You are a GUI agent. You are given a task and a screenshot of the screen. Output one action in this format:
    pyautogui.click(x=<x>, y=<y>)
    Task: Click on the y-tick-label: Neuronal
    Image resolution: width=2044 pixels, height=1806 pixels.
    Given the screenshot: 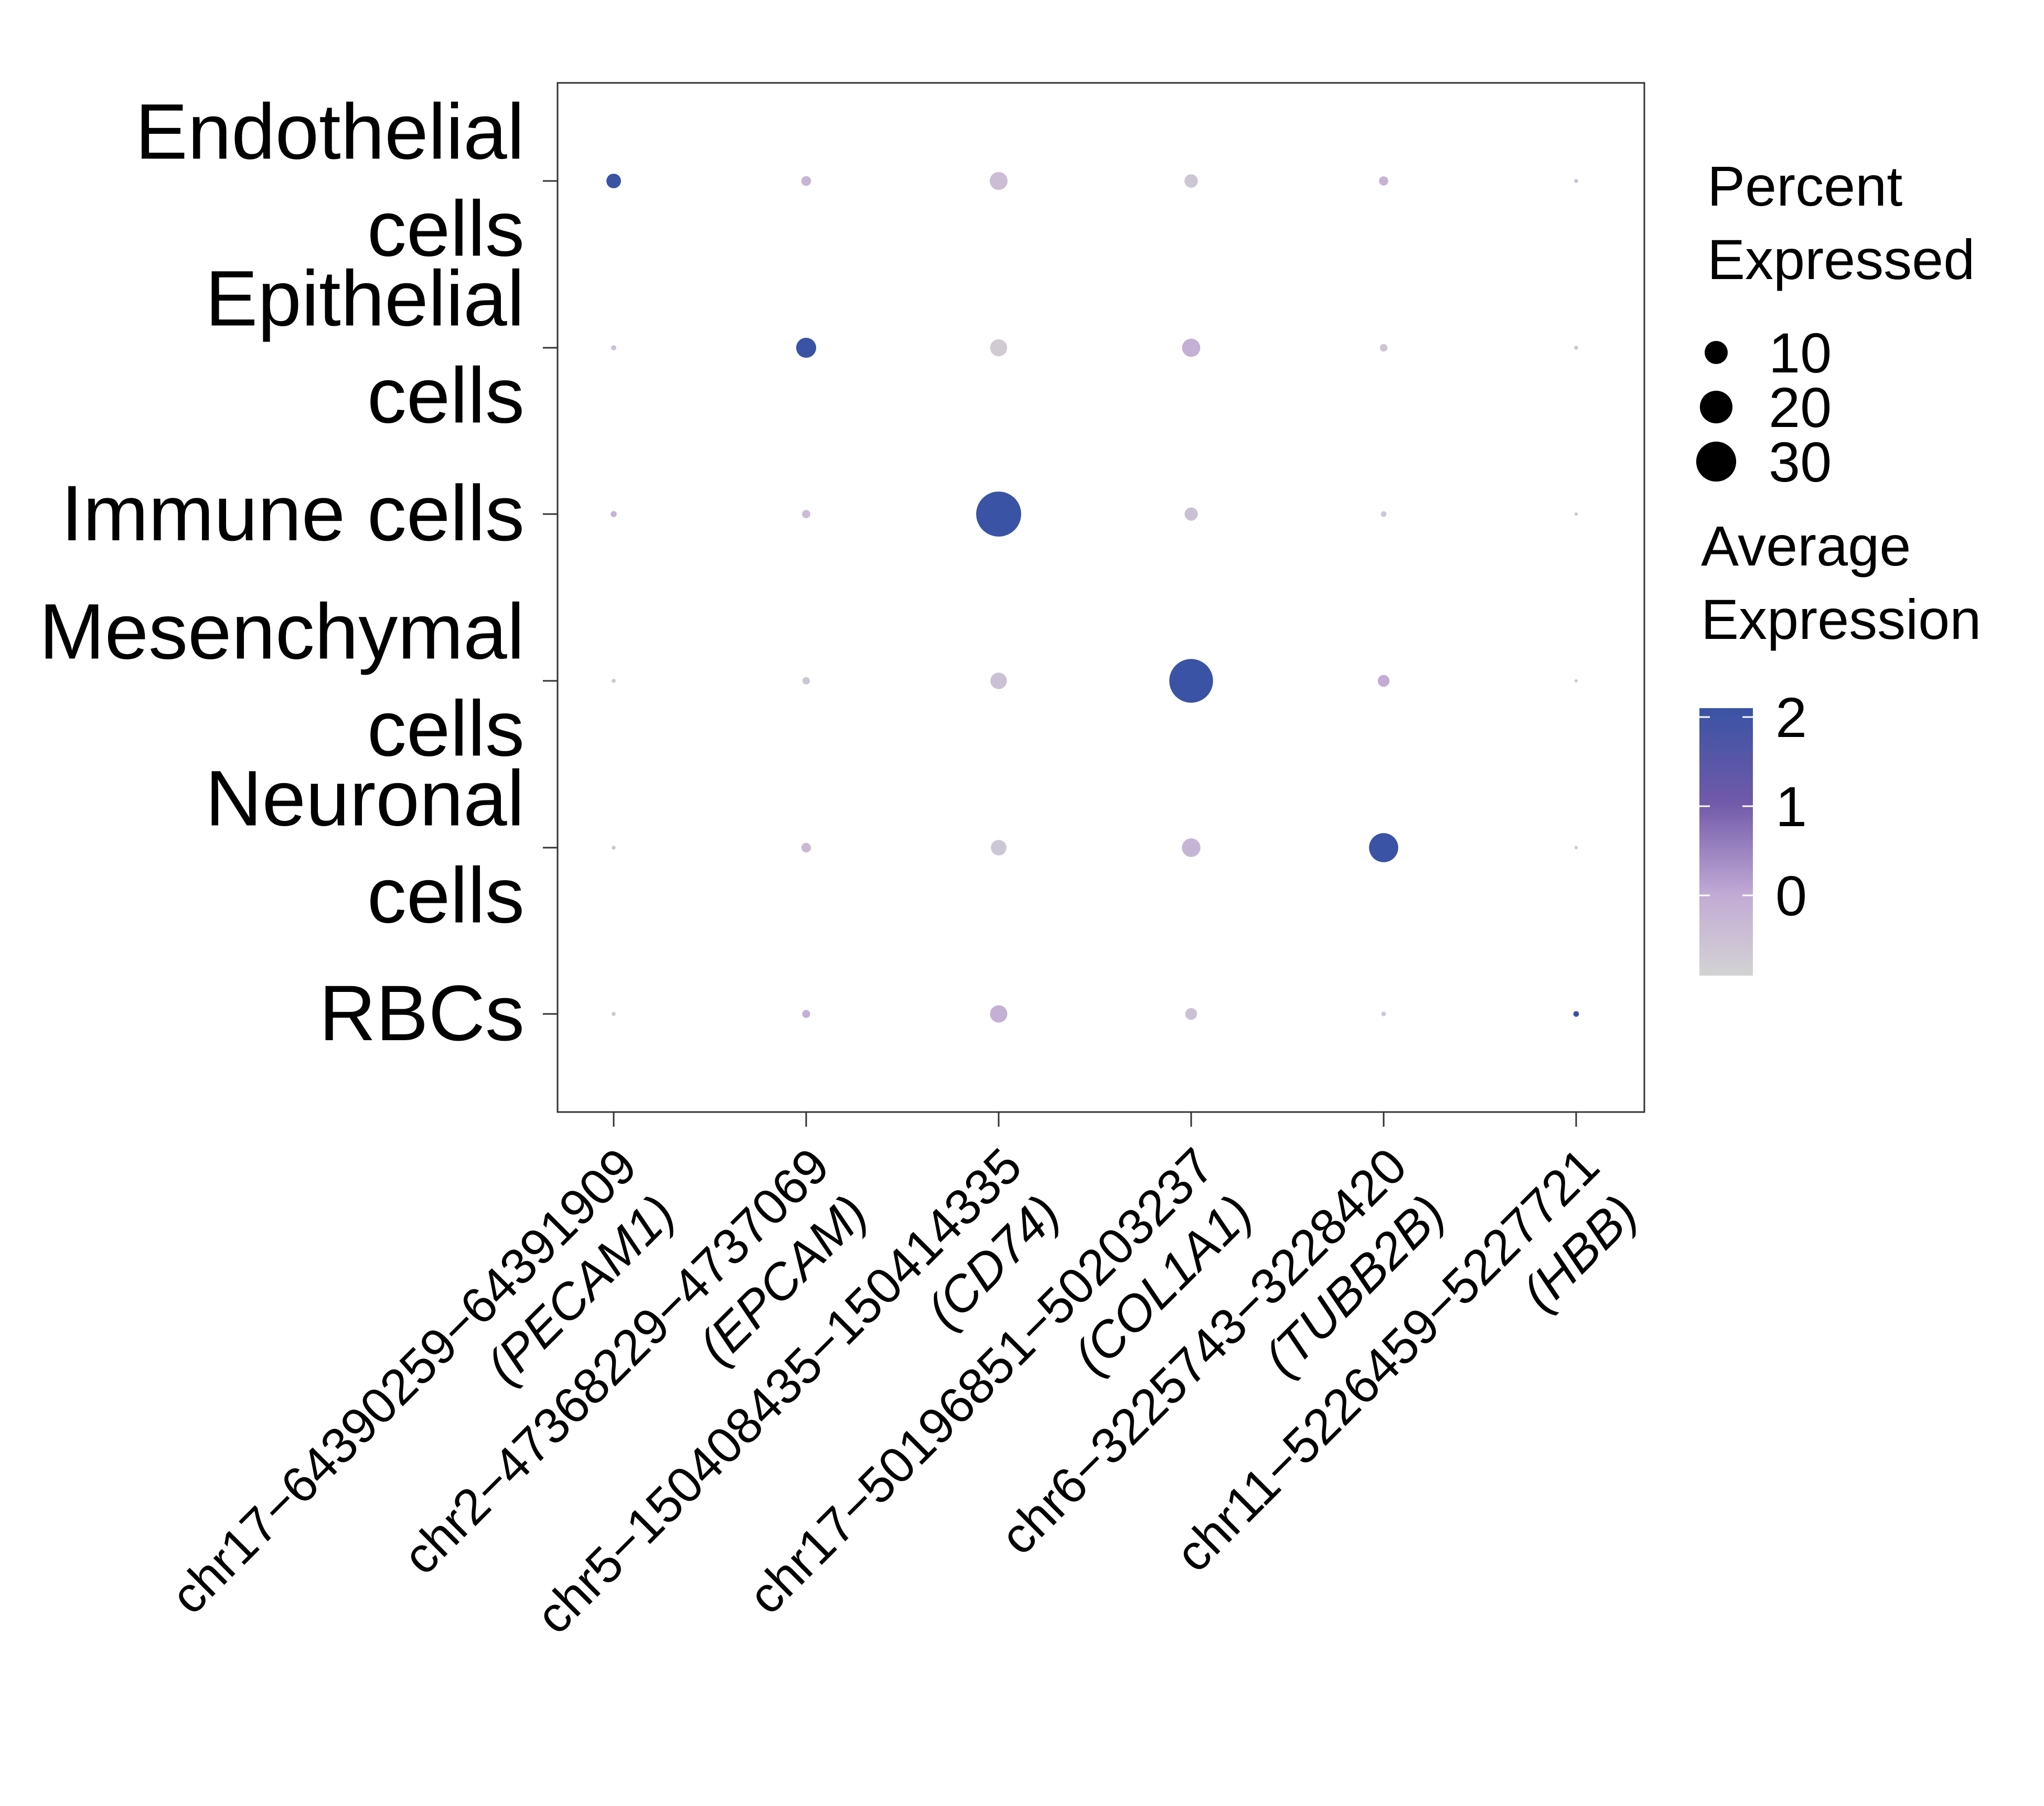 What is the action you would take?
    pyautogui.click(x=365, y=798)
    